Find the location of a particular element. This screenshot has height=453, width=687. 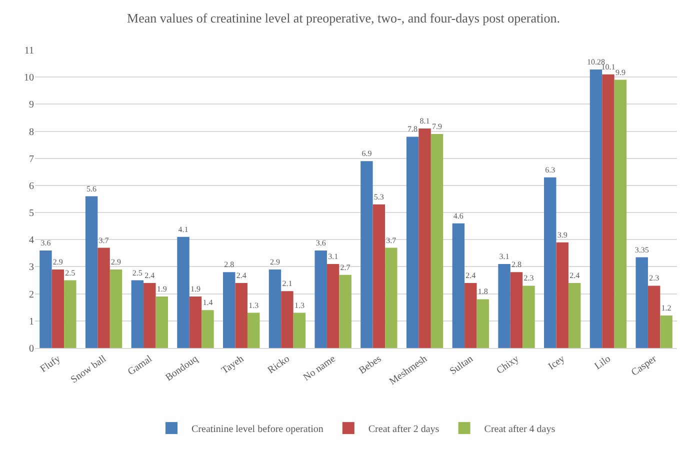

data-label: 3.9 is located at coordinates (562, 235).